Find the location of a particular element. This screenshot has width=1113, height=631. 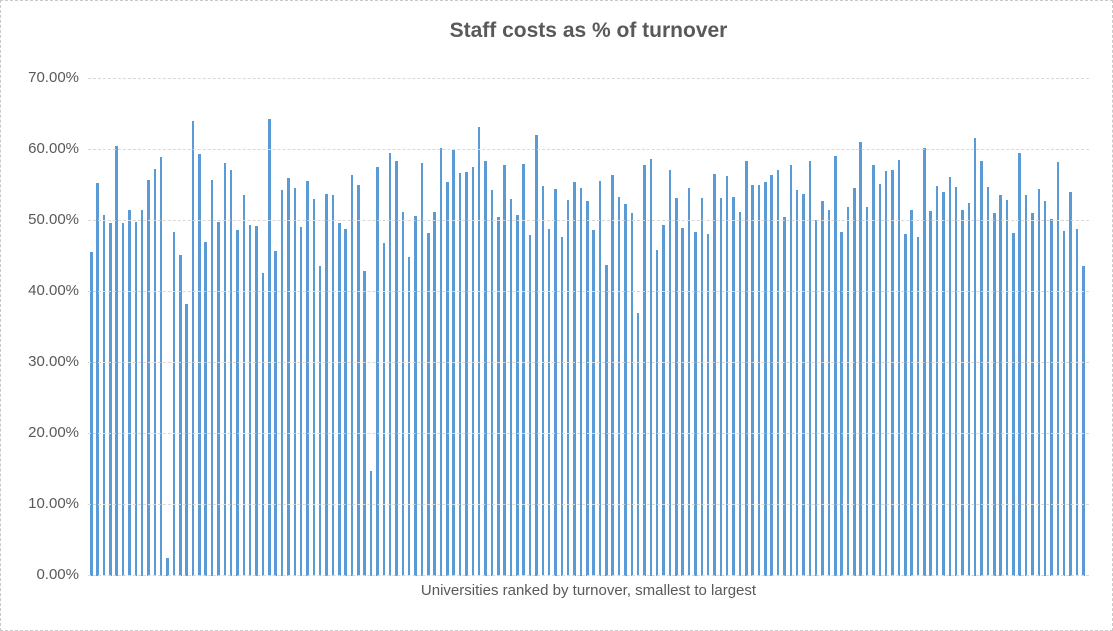

y-tick-label: 20.00% is located at coordinates (53, 432).